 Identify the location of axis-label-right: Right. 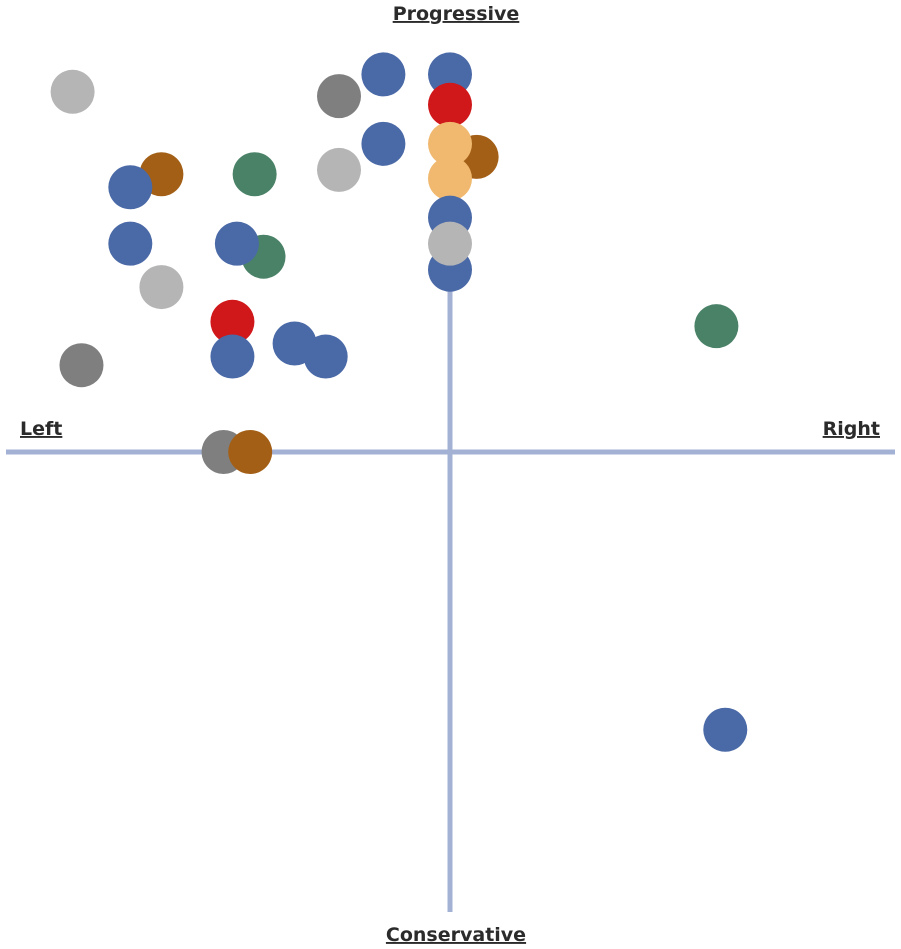
(851, 429).